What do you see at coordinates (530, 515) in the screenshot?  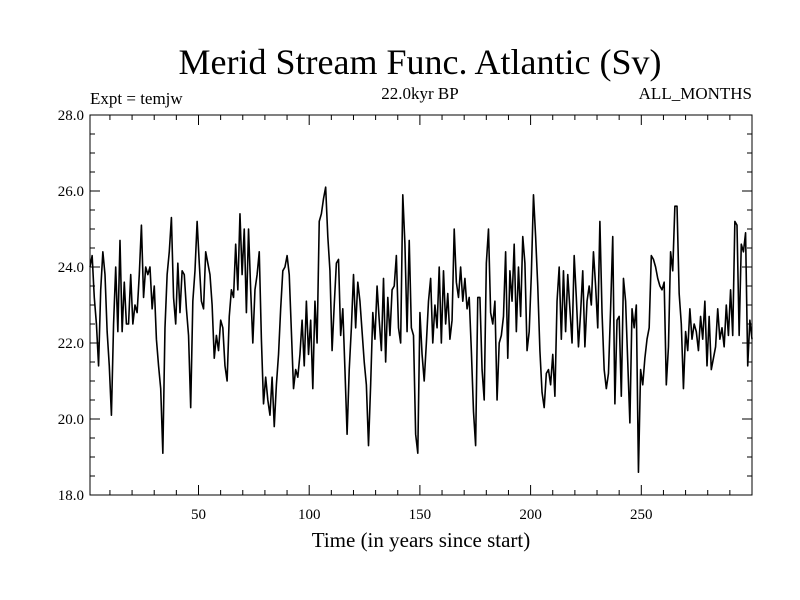 I see `x-tick-label: 200` at bounding box center [530, 515].